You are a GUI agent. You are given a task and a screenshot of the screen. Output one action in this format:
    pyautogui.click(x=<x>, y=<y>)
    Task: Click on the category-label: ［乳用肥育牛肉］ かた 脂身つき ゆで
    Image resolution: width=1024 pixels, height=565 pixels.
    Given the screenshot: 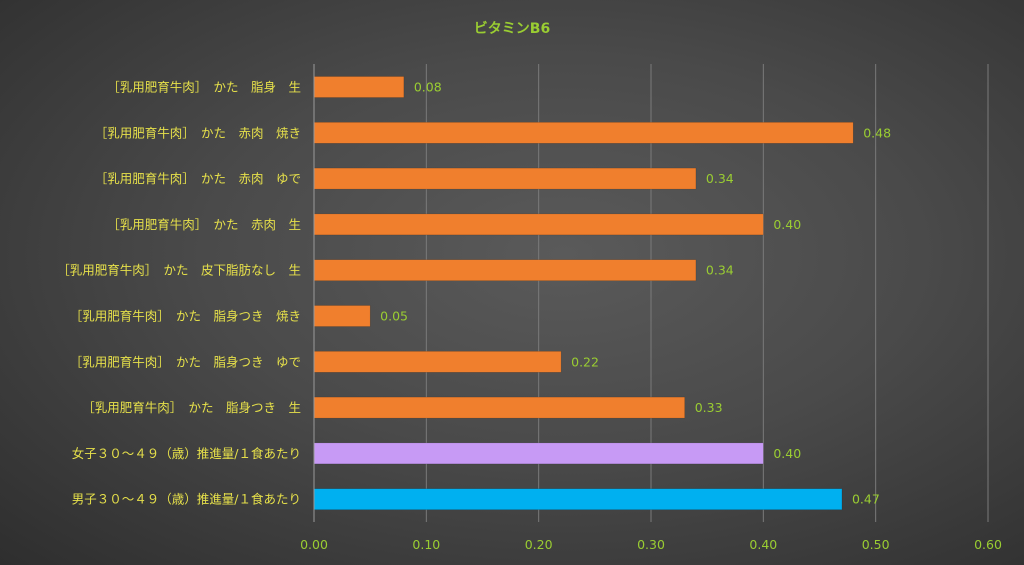 What is the action you would take?
    pyautogui.click(x=185, y=361)
    